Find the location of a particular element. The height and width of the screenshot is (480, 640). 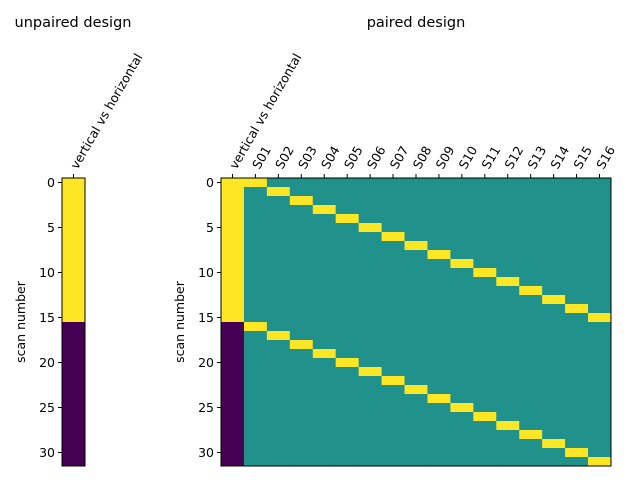

chart-title: paired design is located at coordinates (416, 23).